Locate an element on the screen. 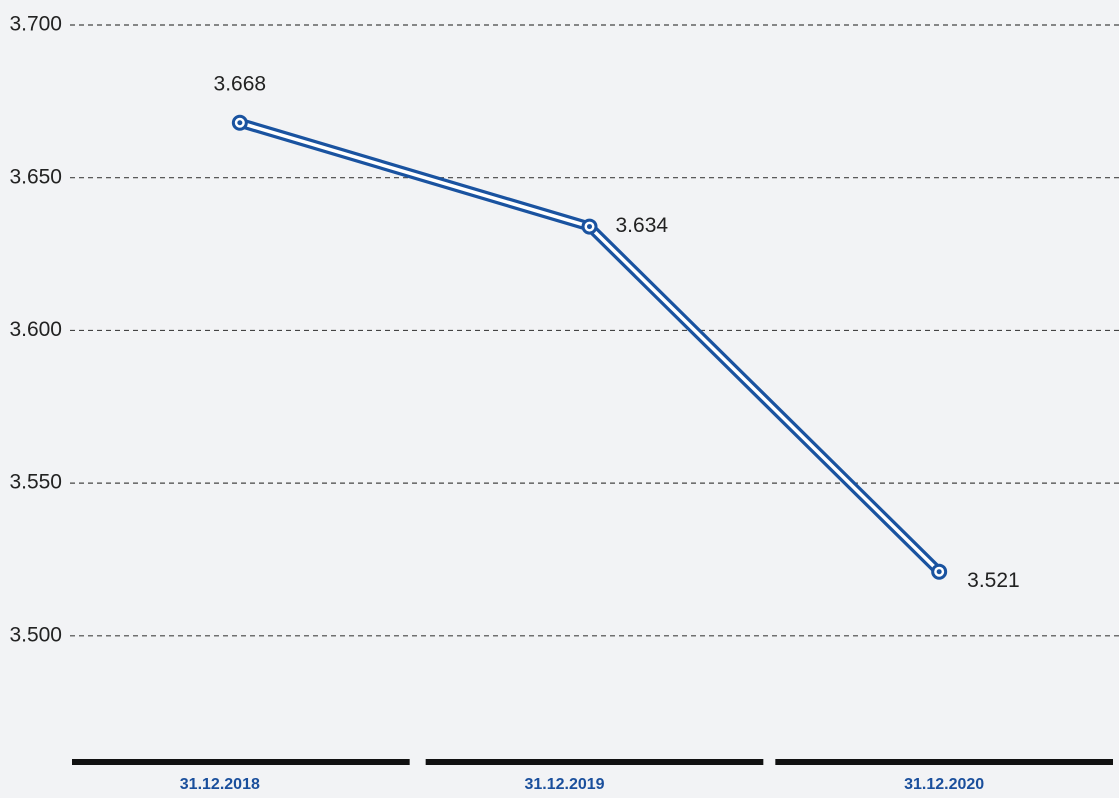 The image size is (1119, 798). y-tick-label: 3.600 is located at coordinates (35, 329).